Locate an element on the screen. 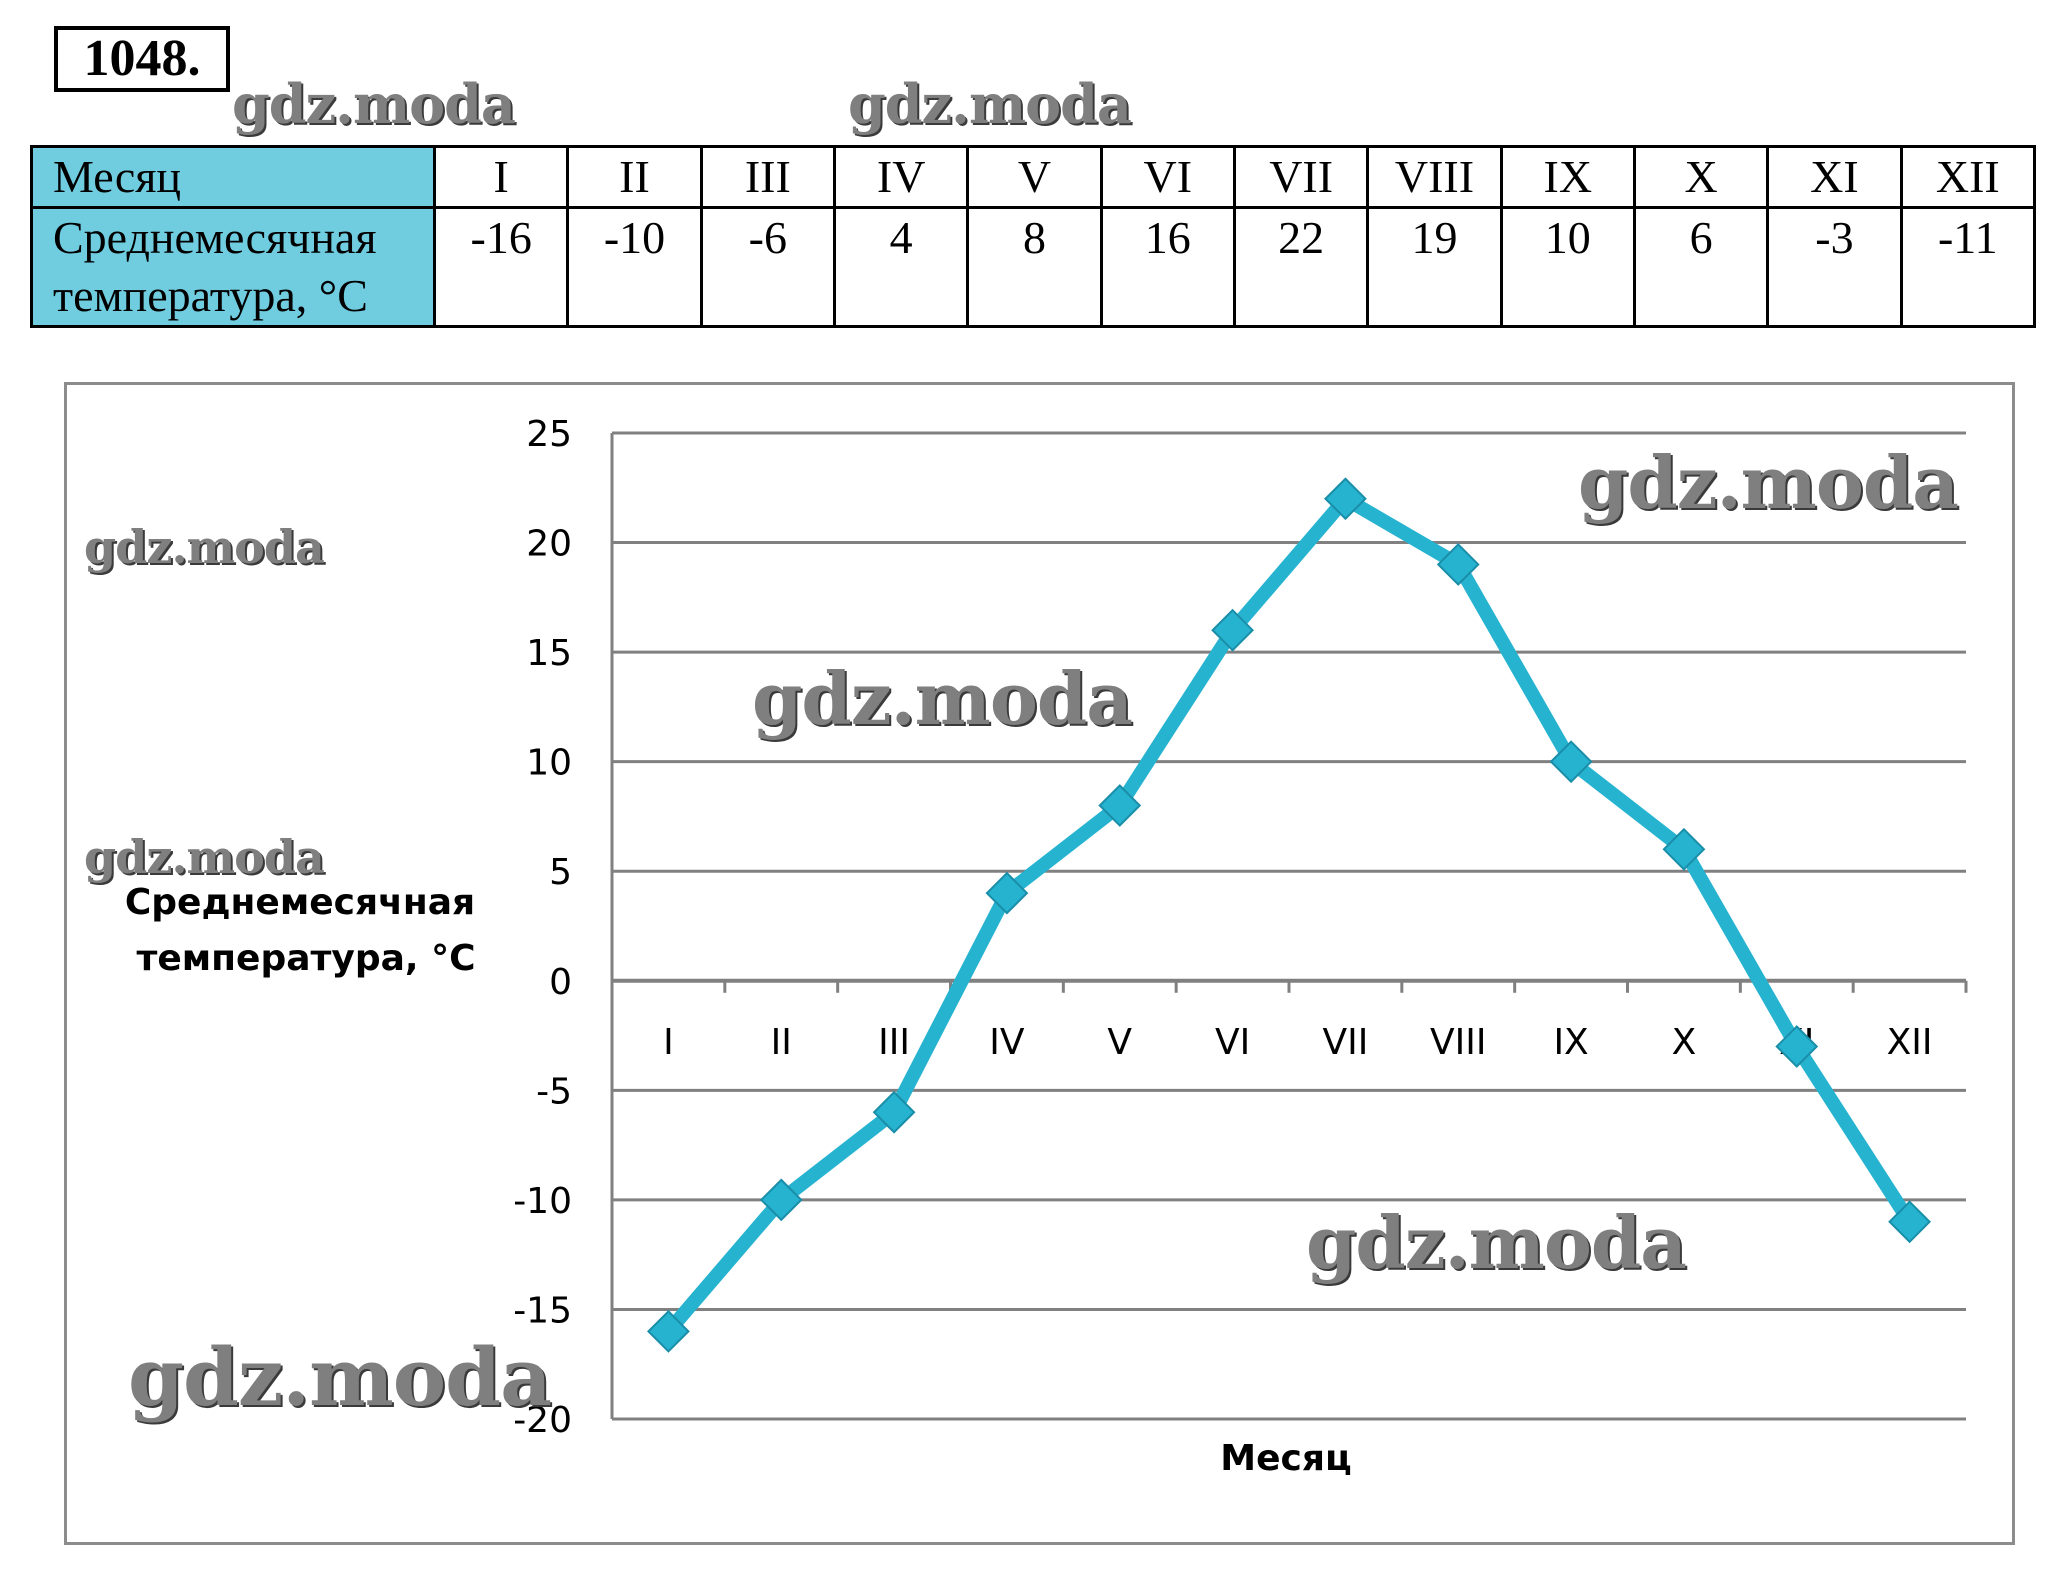  table-cell-month: VIII is located at coordinates (1434, 177).